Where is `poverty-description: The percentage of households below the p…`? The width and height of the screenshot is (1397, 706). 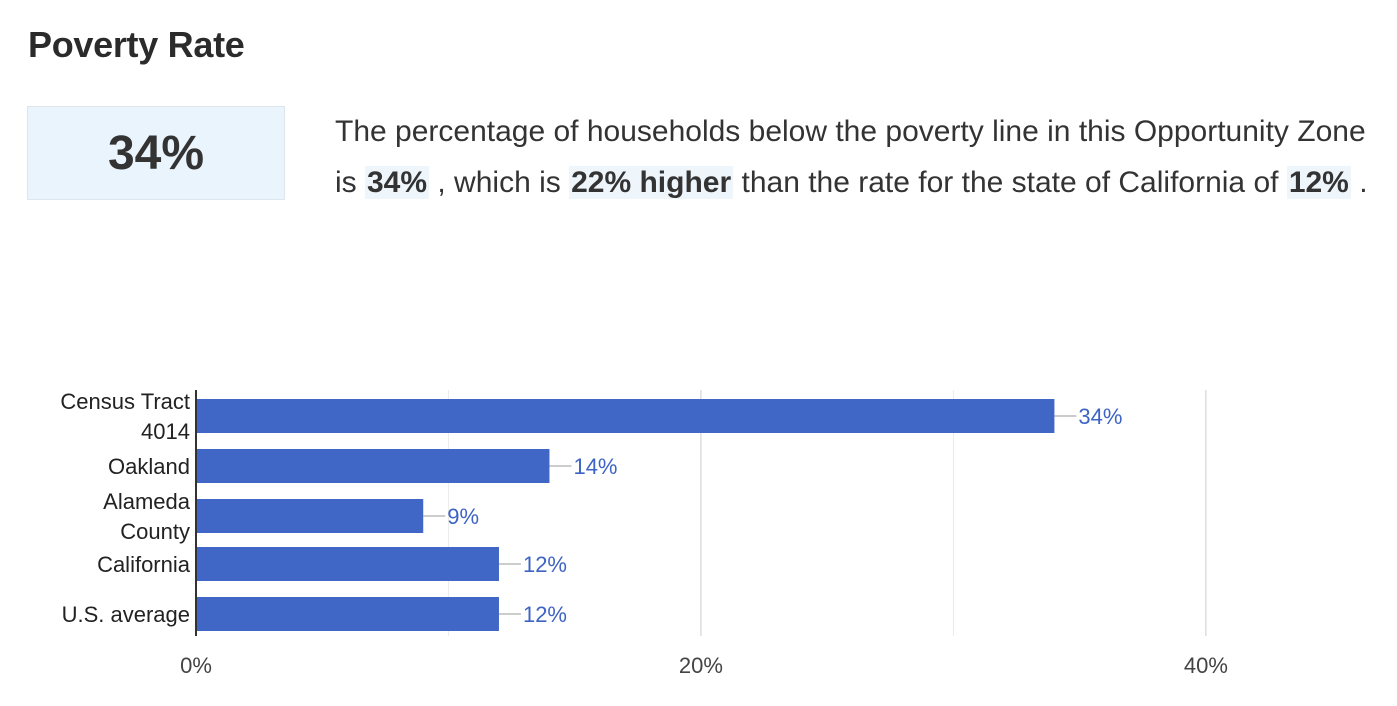
poverty-description: The percentage of households below the p… is located at coordinates (857, 157).